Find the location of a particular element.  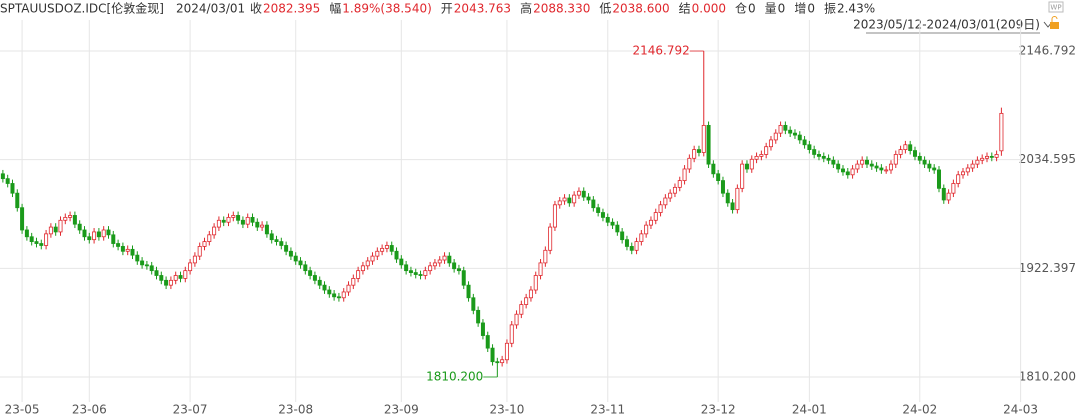

date-range: 2023/05/12-2024/03/01(209日) is located at coordinates (946, 25).